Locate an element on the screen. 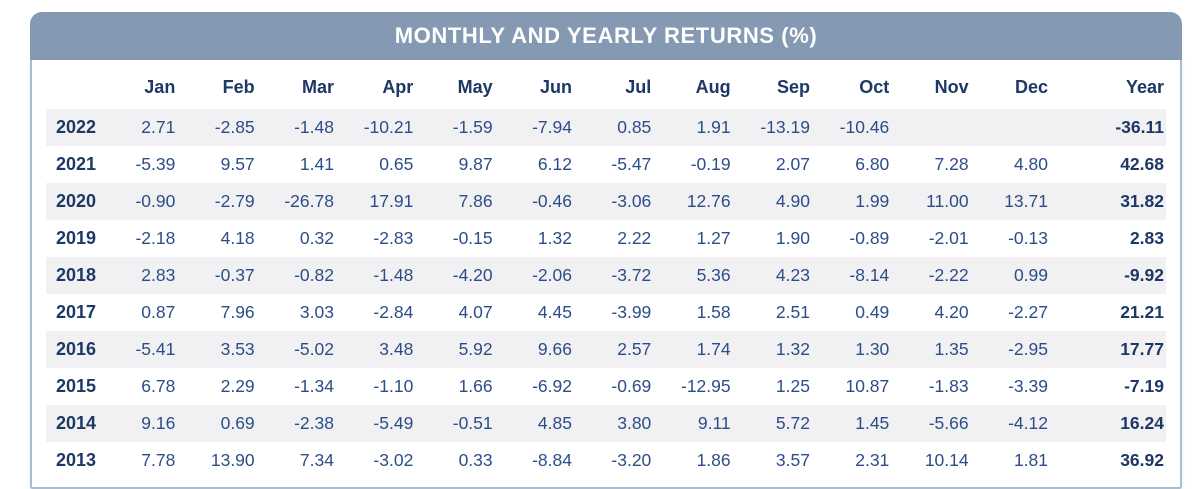 The height and width of the screenshot is (489, 1200). cell-2020-nov: 11.00 is located at coordinates (947, 201).